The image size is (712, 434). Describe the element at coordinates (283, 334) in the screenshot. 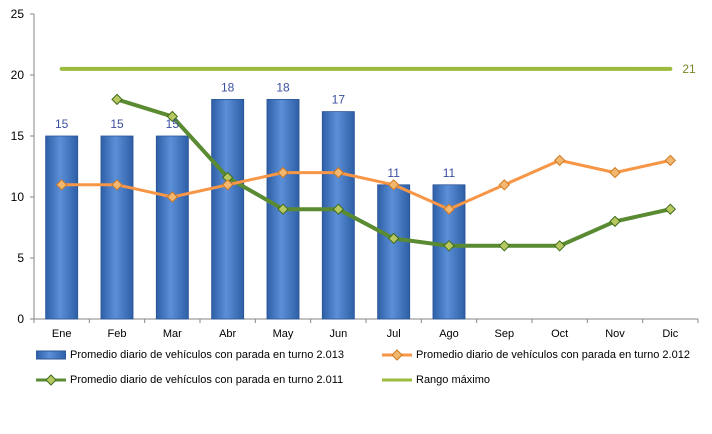

I see `x-tick-label: May` at that location.